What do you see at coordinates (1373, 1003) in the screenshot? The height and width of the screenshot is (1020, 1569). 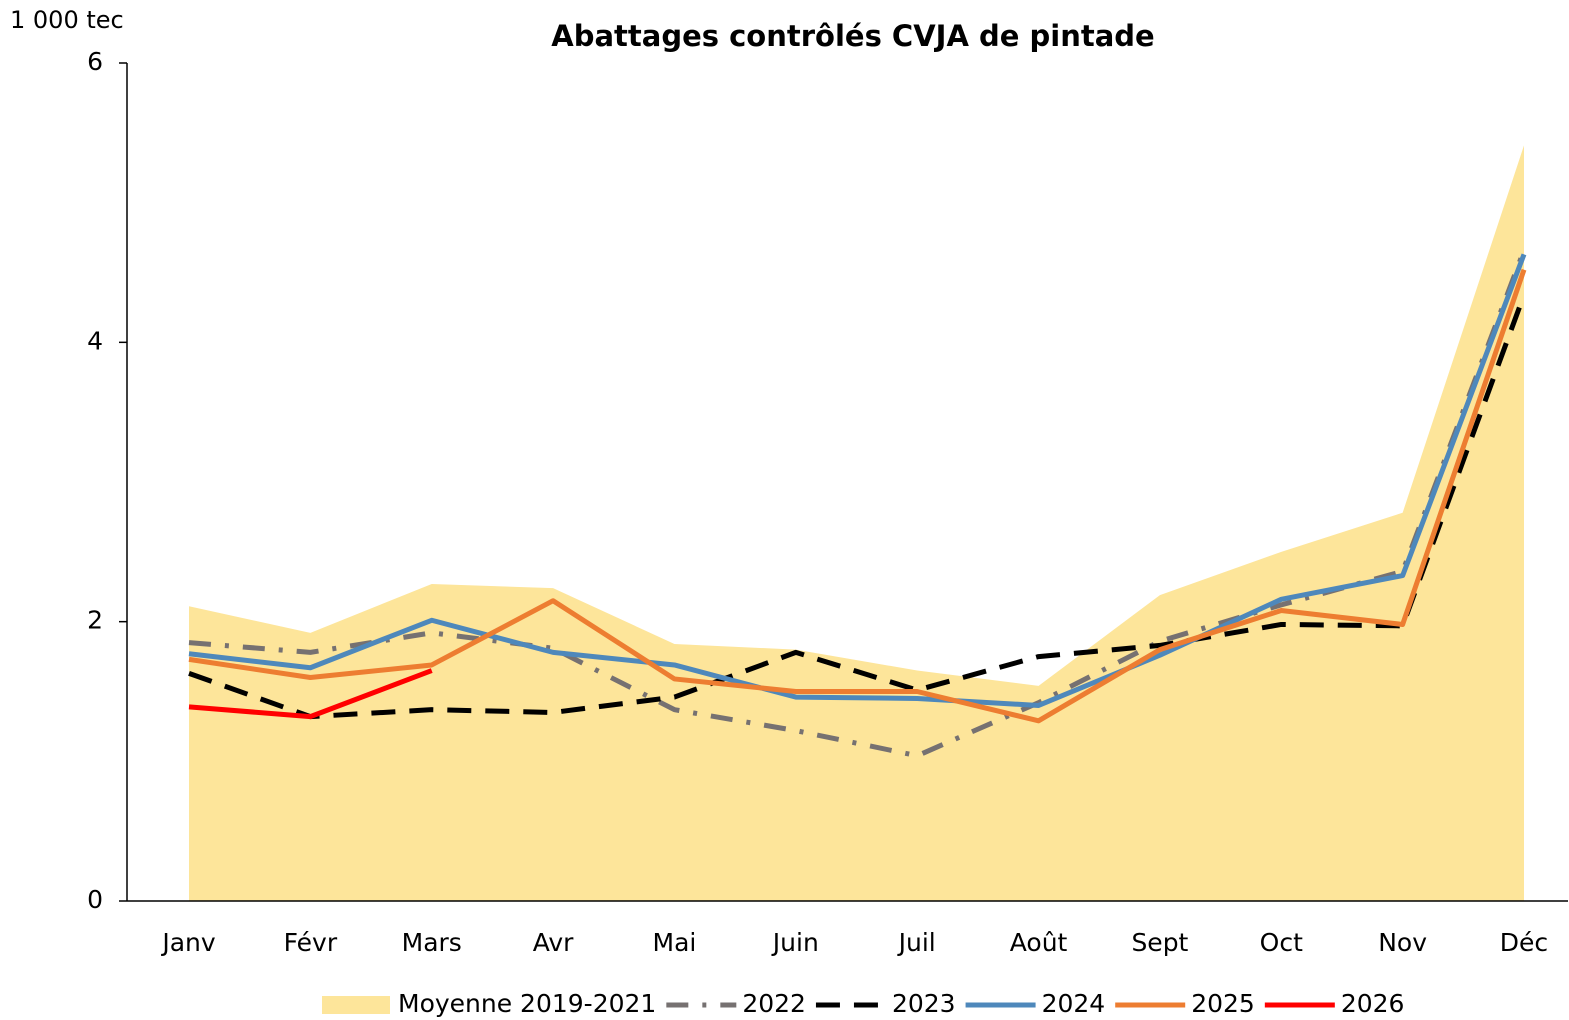 I see `legend-label: 2026` at bounding box center [1373, 1003].